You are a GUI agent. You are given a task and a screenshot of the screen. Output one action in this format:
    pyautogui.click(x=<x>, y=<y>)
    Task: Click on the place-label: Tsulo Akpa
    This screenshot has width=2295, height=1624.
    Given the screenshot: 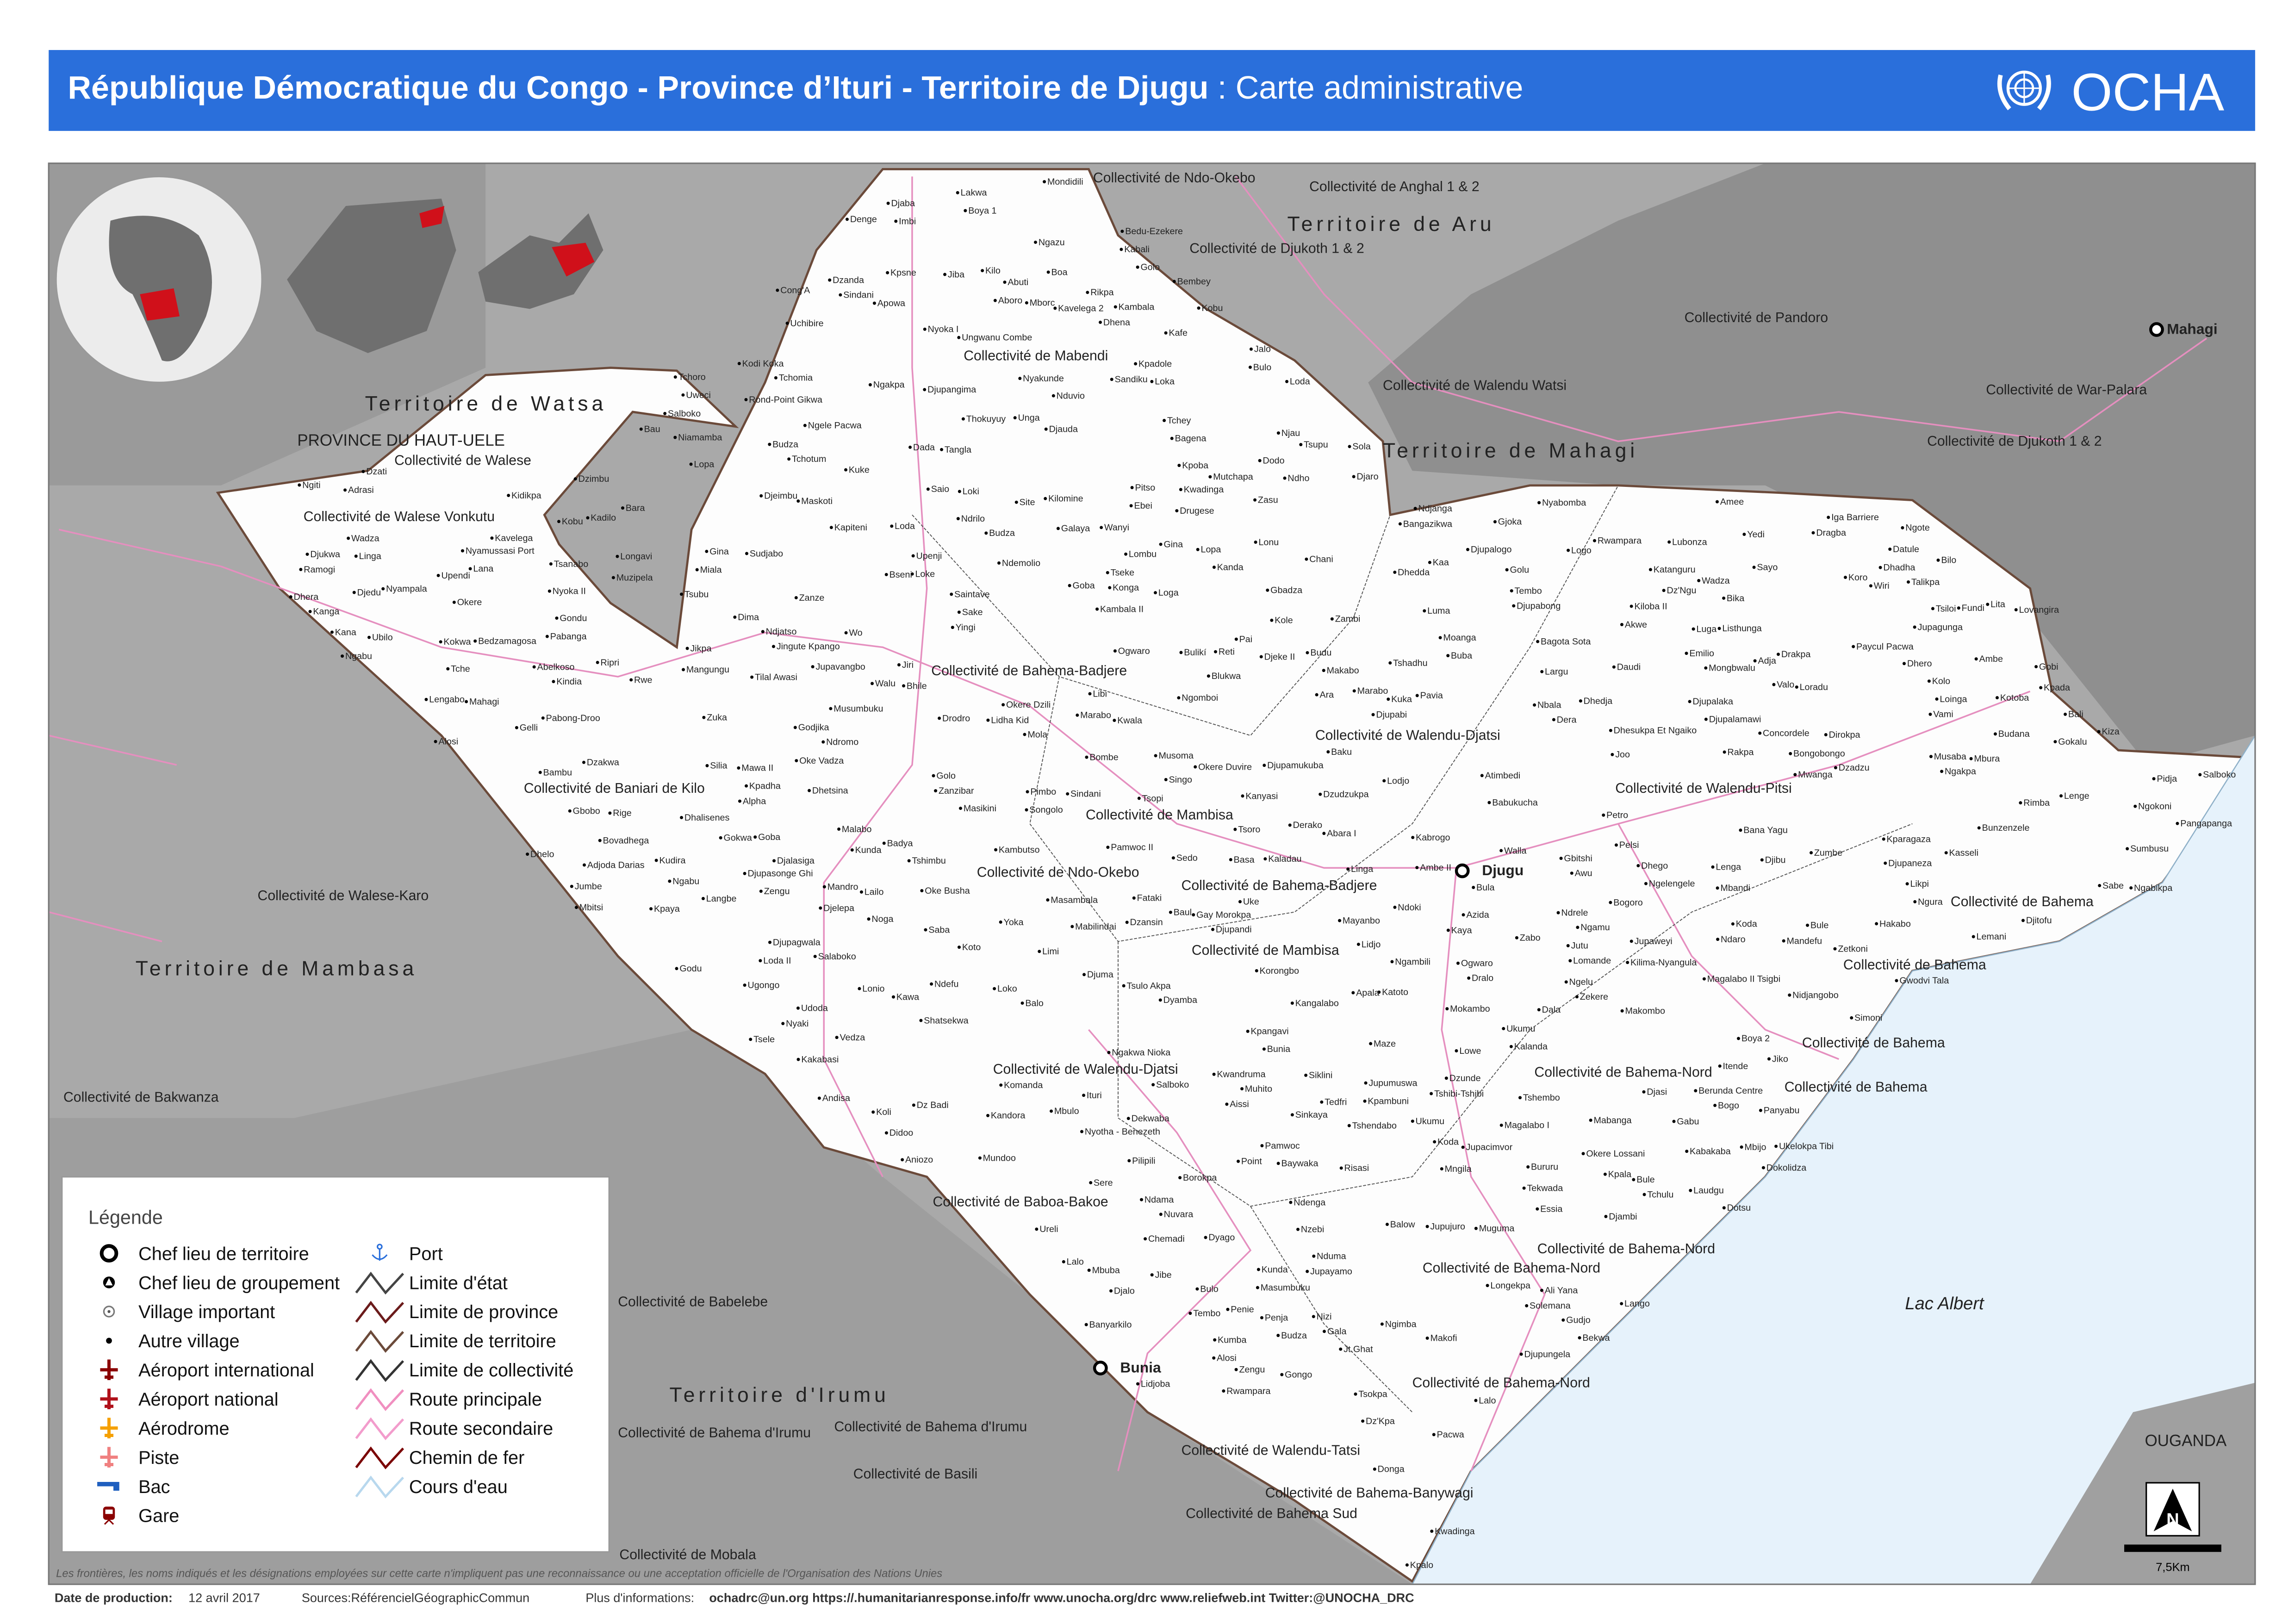 What is the action you would take?
    pyautogui.click(x=1149, y=986)
    